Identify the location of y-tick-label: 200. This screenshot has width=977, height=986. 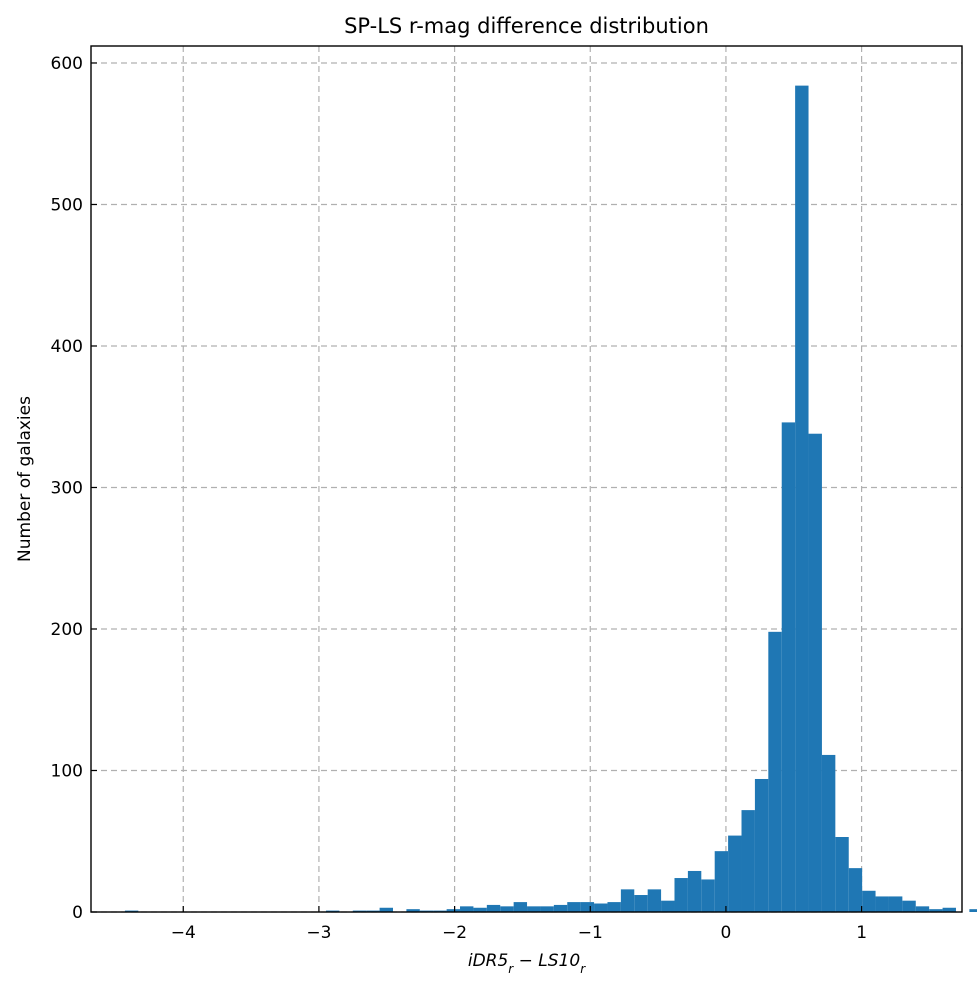
(67, 630).